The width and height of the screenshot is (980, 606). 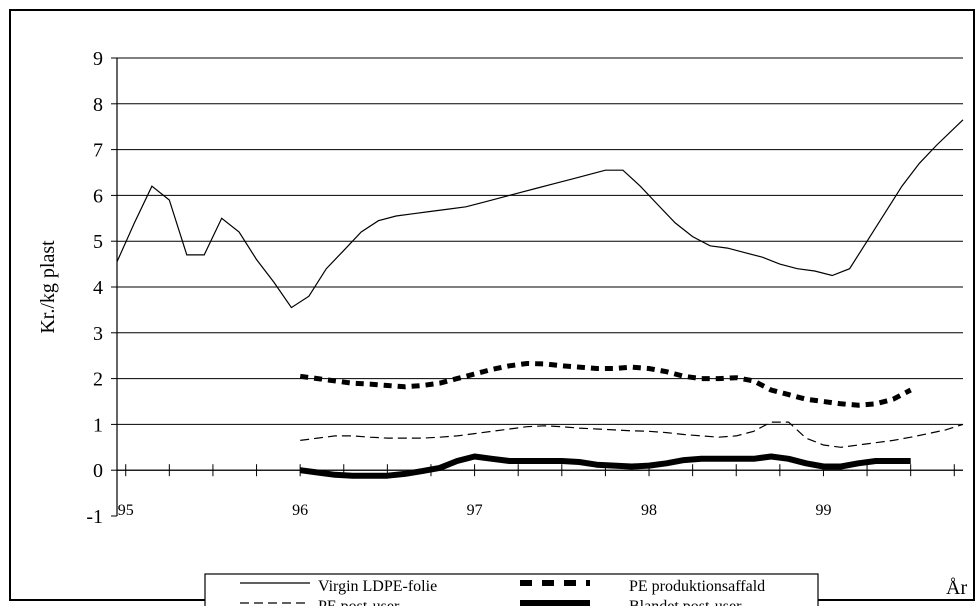 I want to click on x-tick-marks, so click(x=540, y=470).